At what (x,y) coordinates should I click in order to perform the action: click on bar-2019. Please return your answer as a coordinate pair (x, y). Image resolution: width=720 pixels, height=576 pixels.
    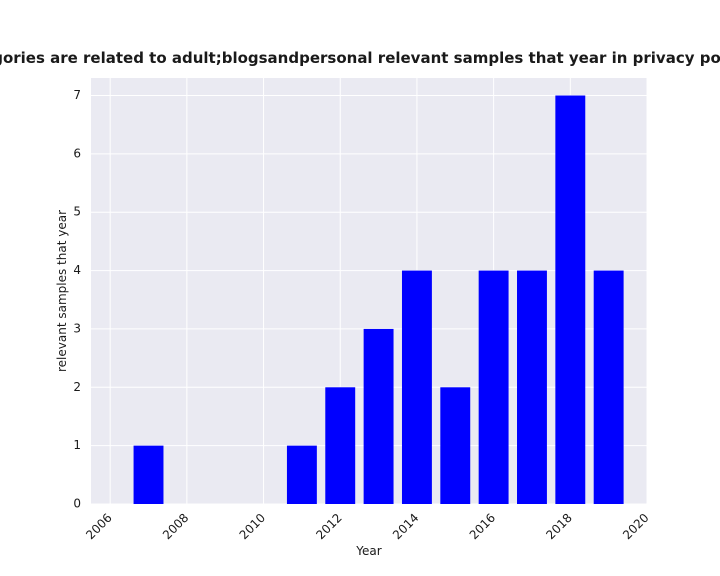
    Looking at the image, I should click on (608, 387).